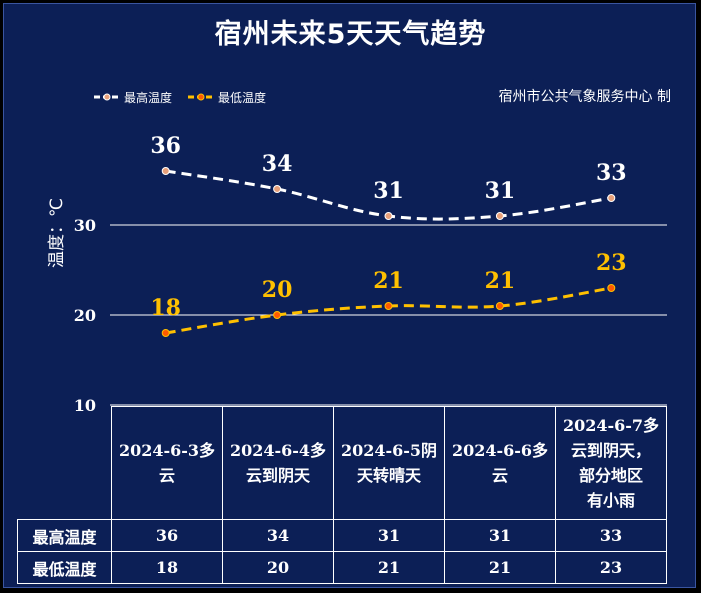 Image resolution: width=701 pixels, height=593 pixels. I want to click on table-date-cell: 2024-6-7多 云到阴天， 部分地区有小雨, so click(611, 463).